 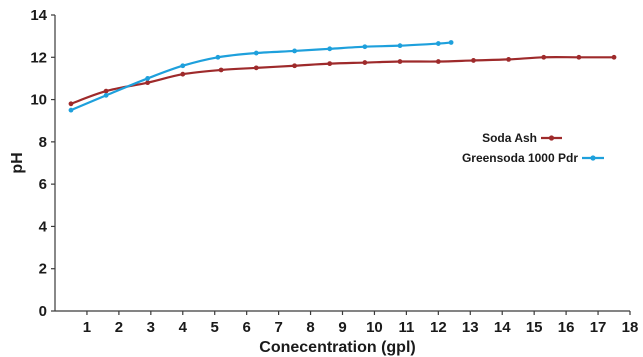 I want to click on x-tick-label: 5, so click(x=215, y=327).